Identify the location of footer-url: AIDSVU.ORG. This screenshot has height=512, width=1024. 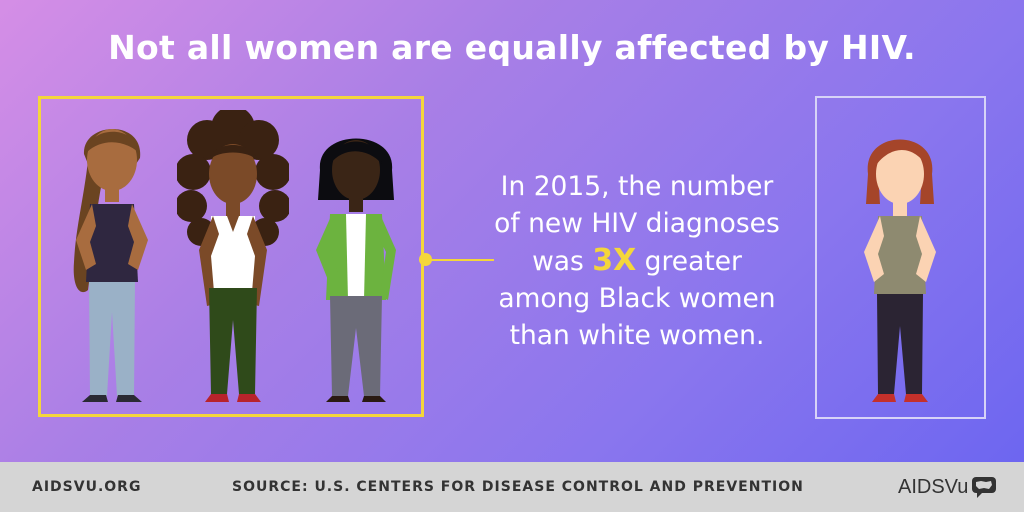
(87, 487).